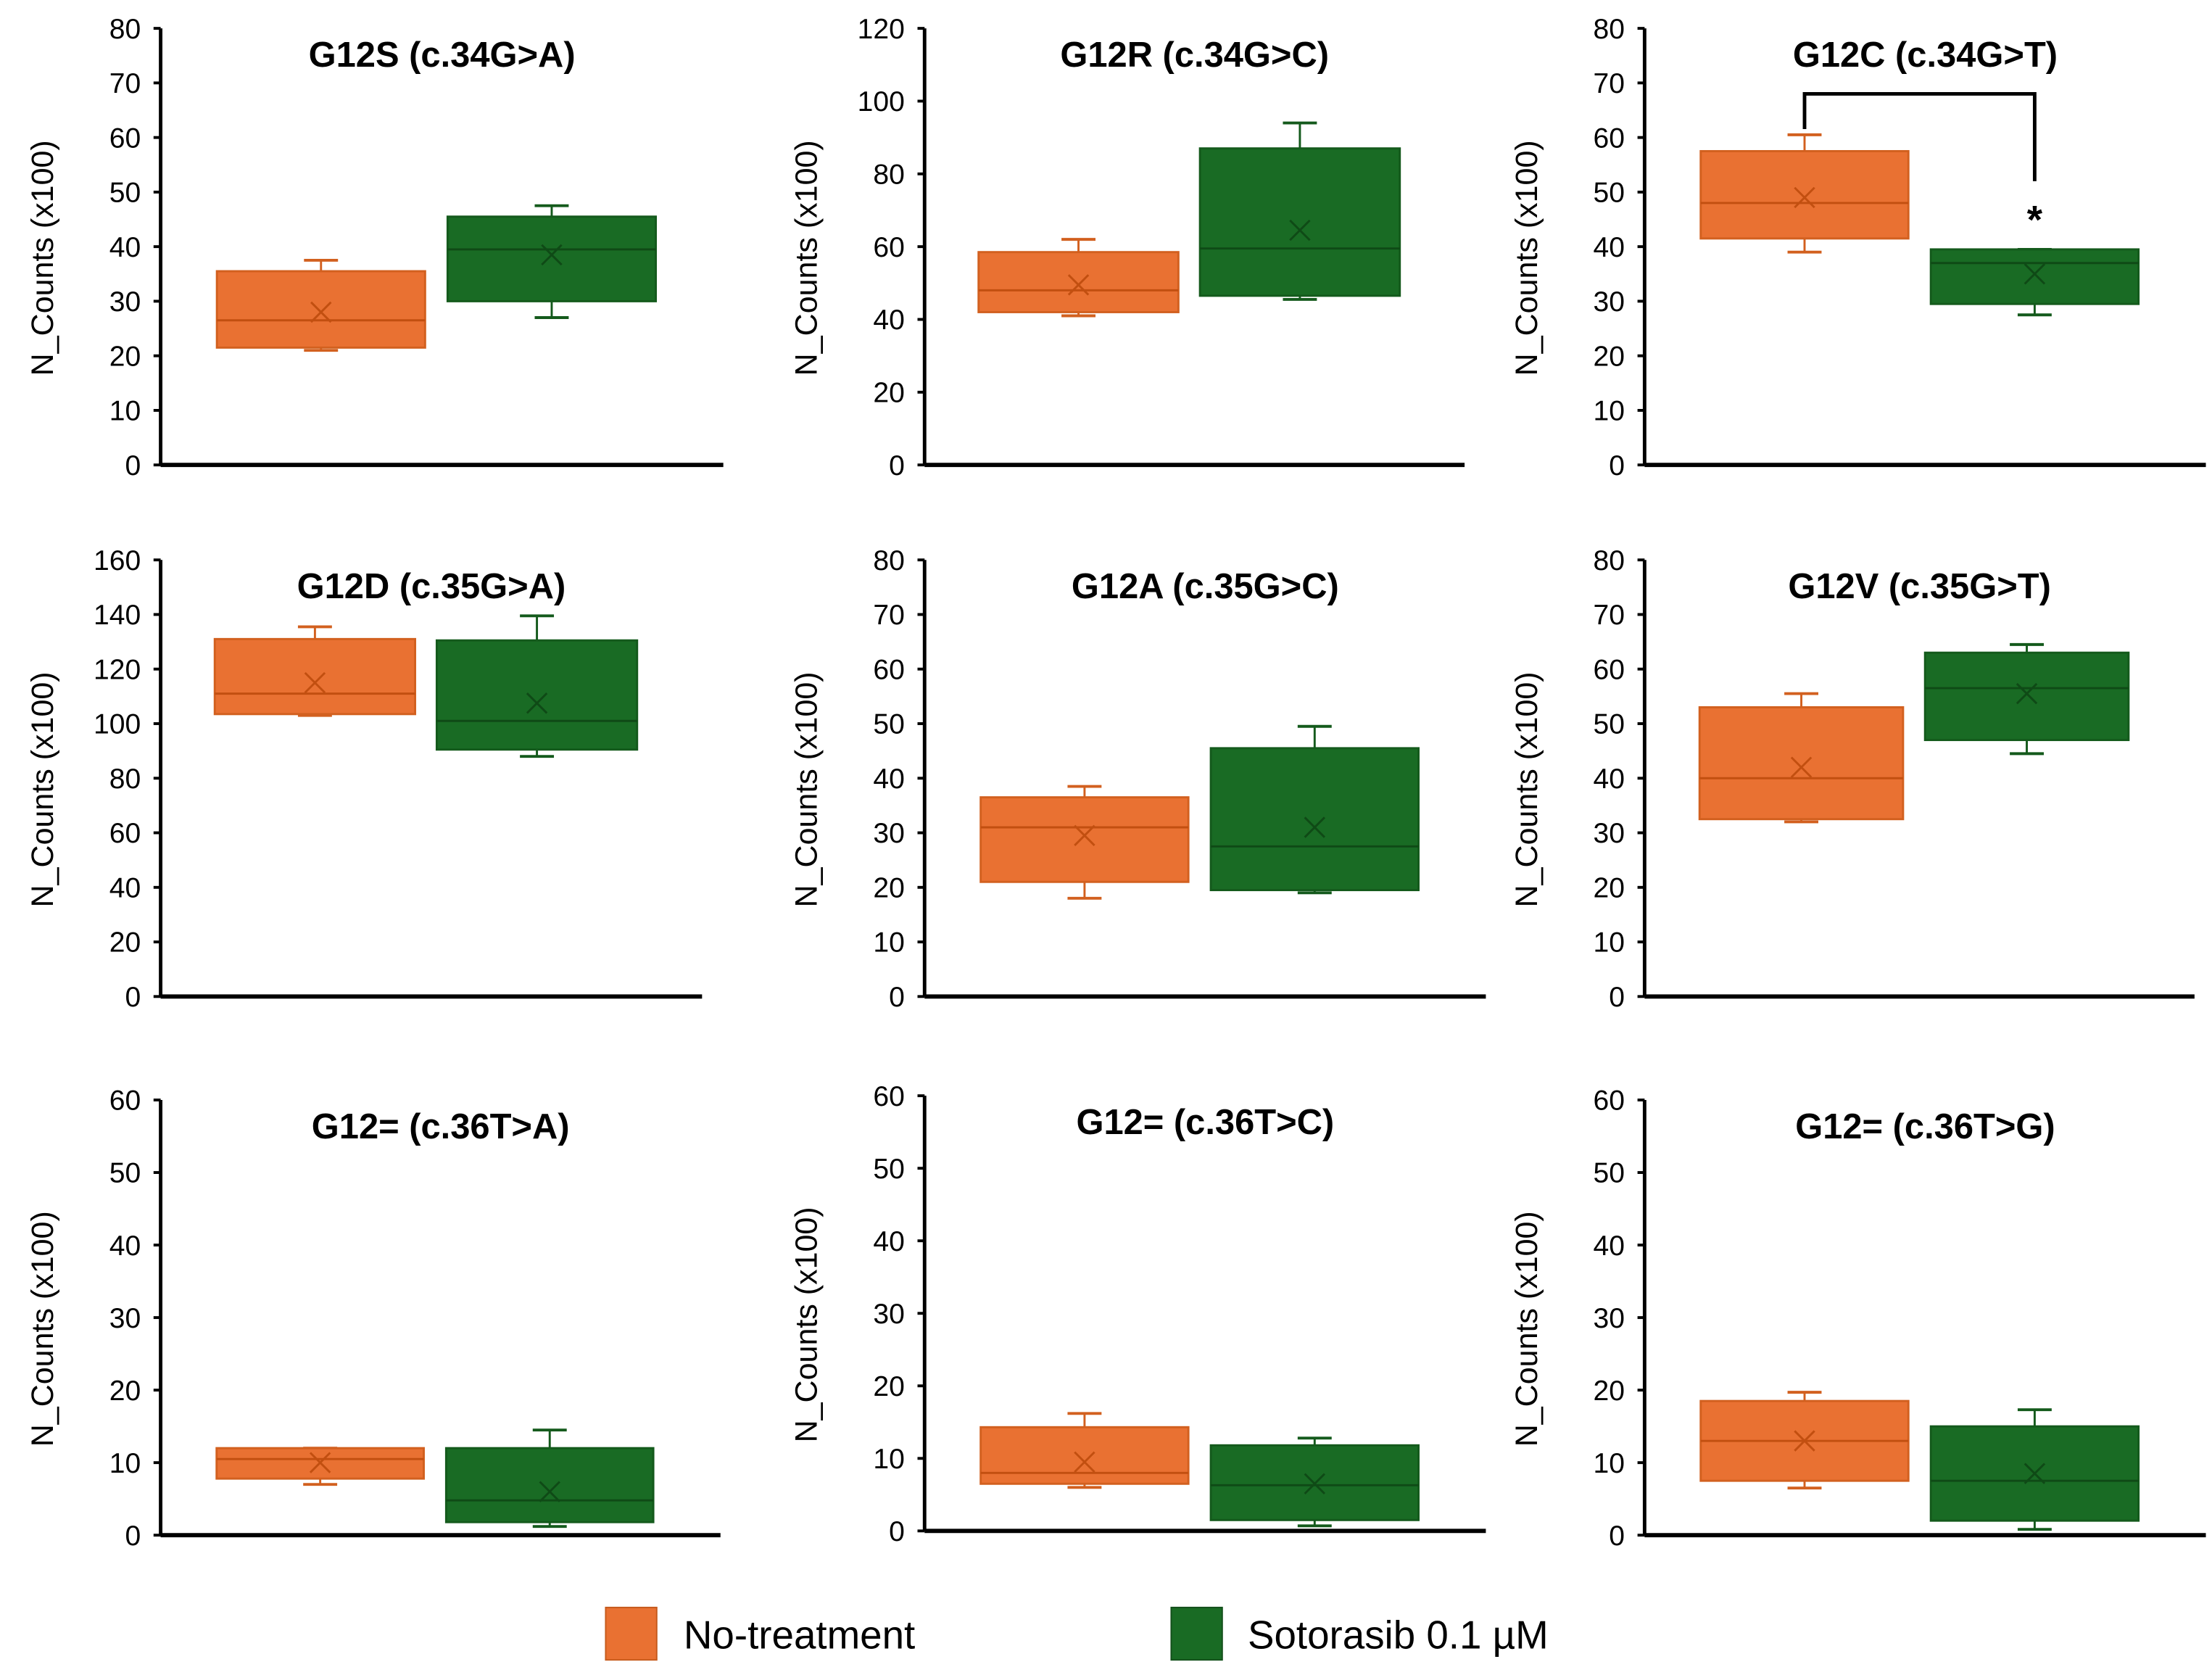 Image resolution: width=2212 pixels, height=1667 pixels. I want to click on significance-bracket, so click(1919, 136).